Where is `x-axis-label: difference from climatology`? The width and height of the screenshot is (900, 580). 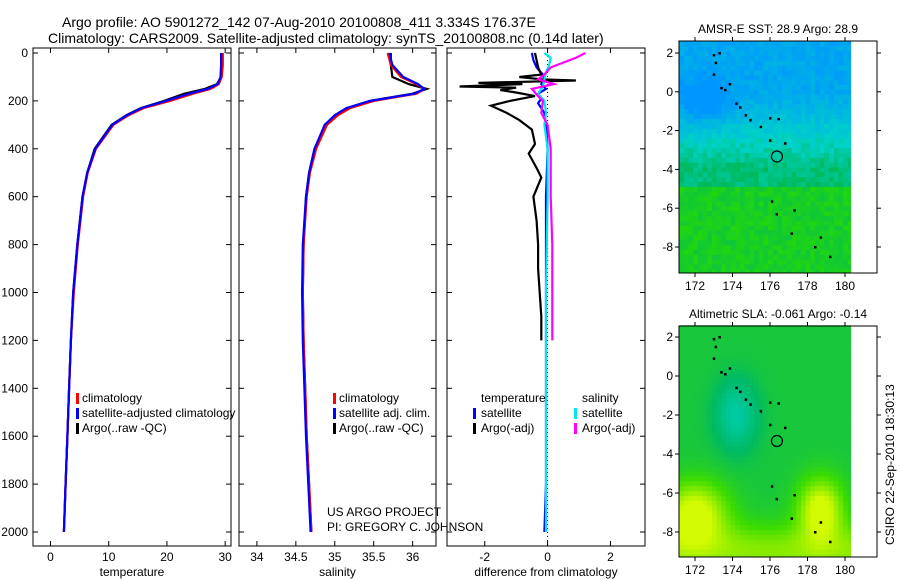
x-axis-label: difference from climatology is located at coordinates (545, 572).